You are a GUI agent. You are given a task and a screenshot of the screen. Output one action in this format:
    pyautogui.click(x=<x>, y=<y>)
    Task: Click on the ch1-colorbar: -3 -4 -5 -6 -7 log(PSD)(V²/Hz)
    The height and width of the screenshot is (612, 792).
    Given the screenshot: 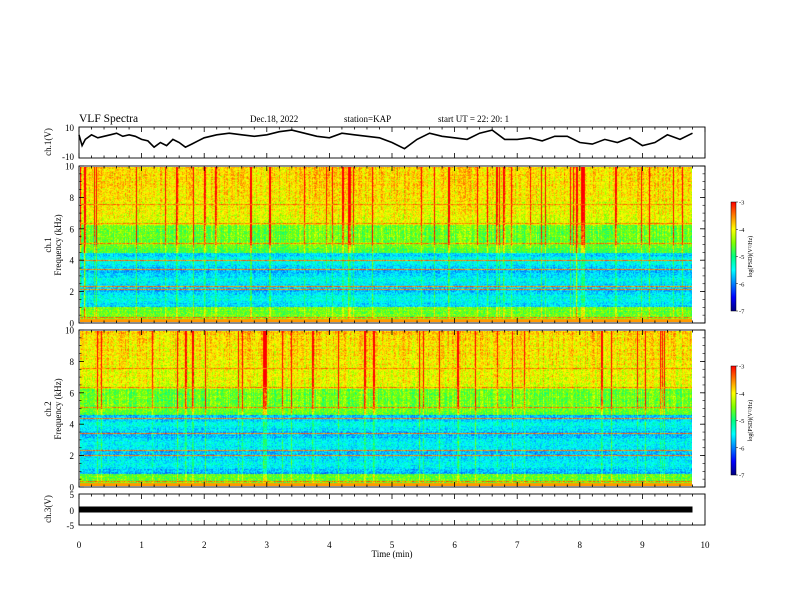 What is the action you would take?
    pyautogui.click(x=742, y=258)
    